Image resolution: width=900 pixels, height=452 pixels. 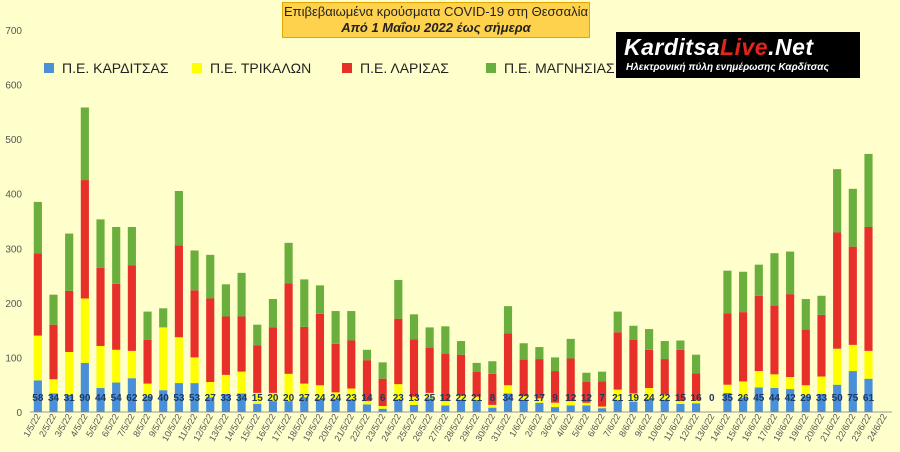 I want to click on chart-subtitle: Από 1 Μαΐου 2022 έως σήμερα, so click(x=436, y=27).